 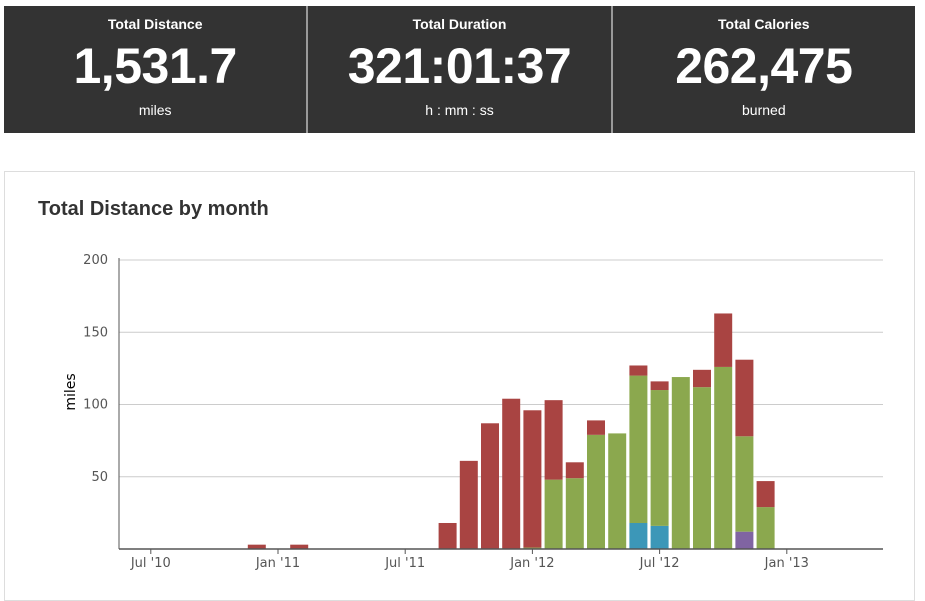 I want to click on x-tick-label: Jan '11, so click(x=277, y=563).